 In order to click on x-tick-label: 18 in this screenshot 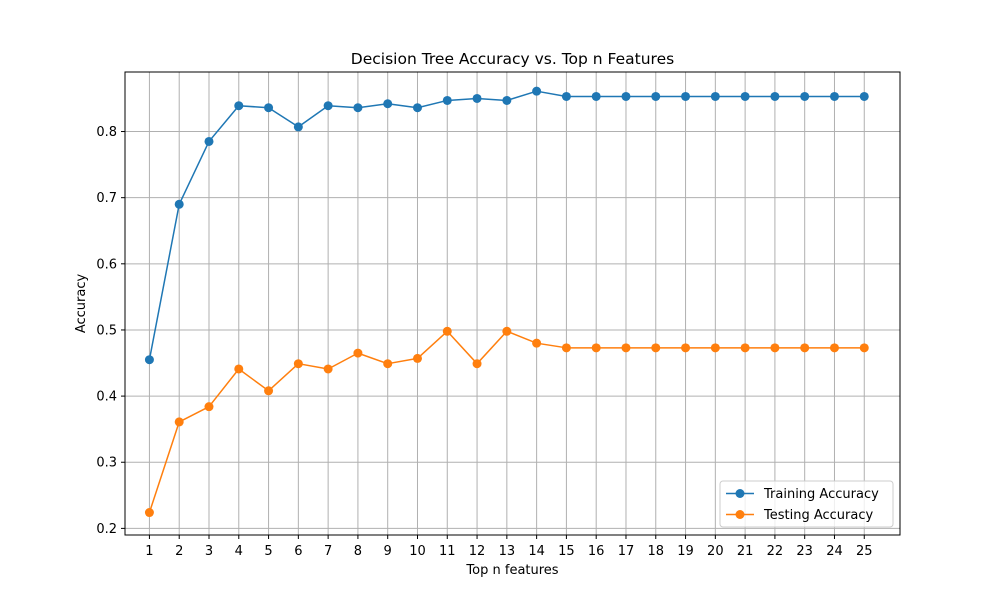, I will do `click(655, 551)`.